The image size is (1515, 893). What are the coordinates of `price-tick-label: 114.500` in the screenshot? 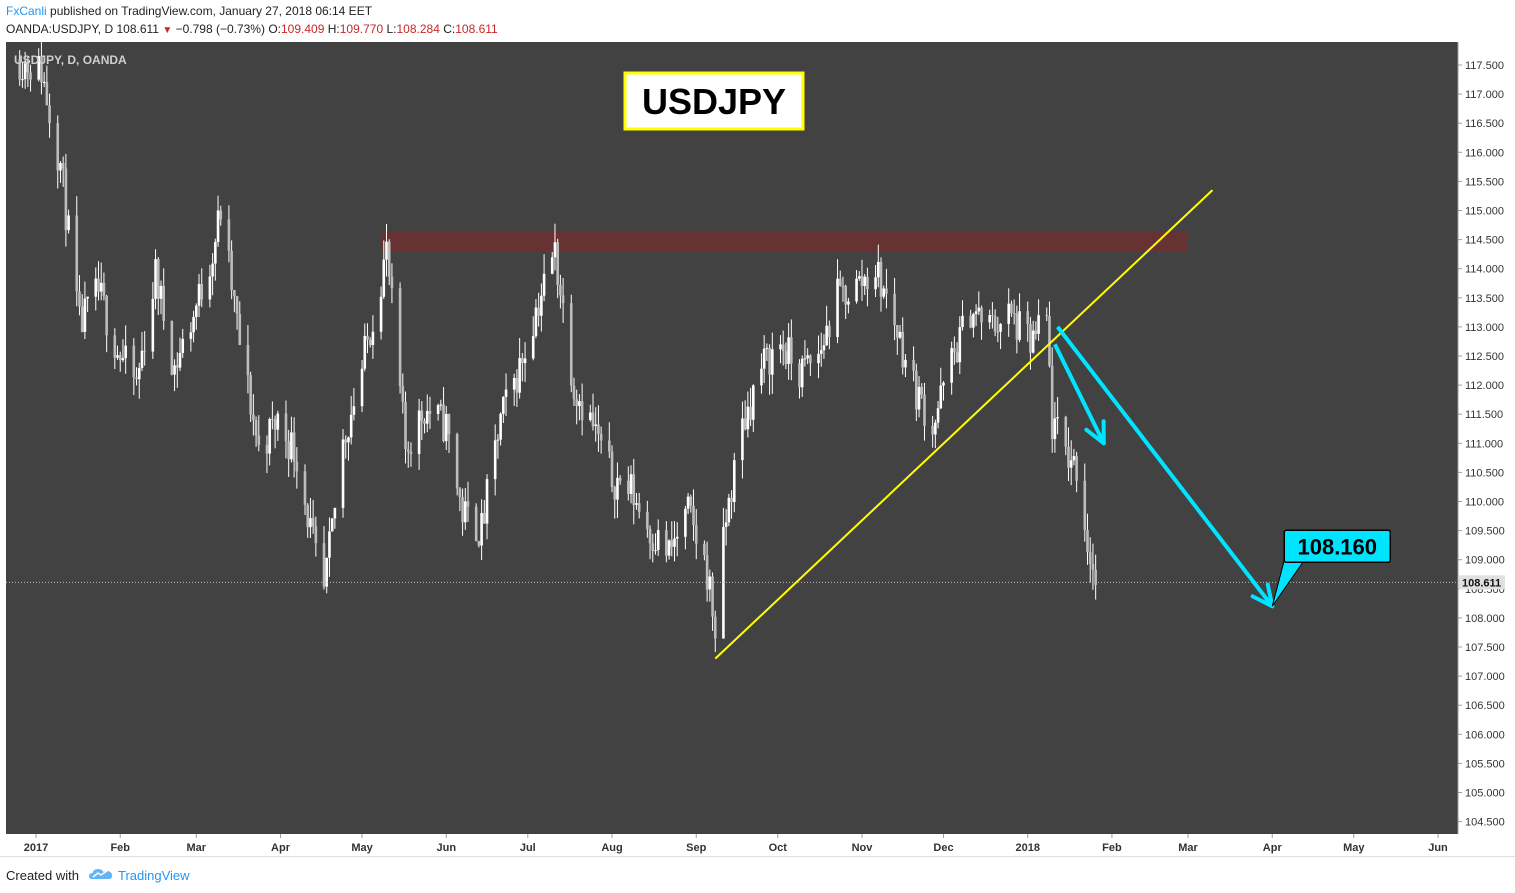 It's located at (1484, 241).